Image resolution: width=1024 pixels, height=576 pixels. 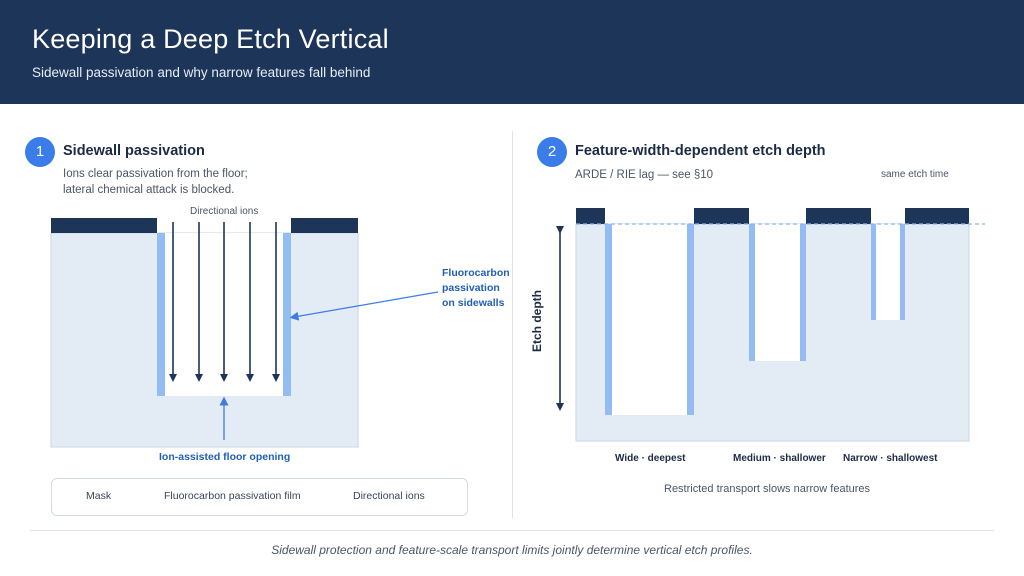 I want to click on passivation-right, so click(x=287, y=314).